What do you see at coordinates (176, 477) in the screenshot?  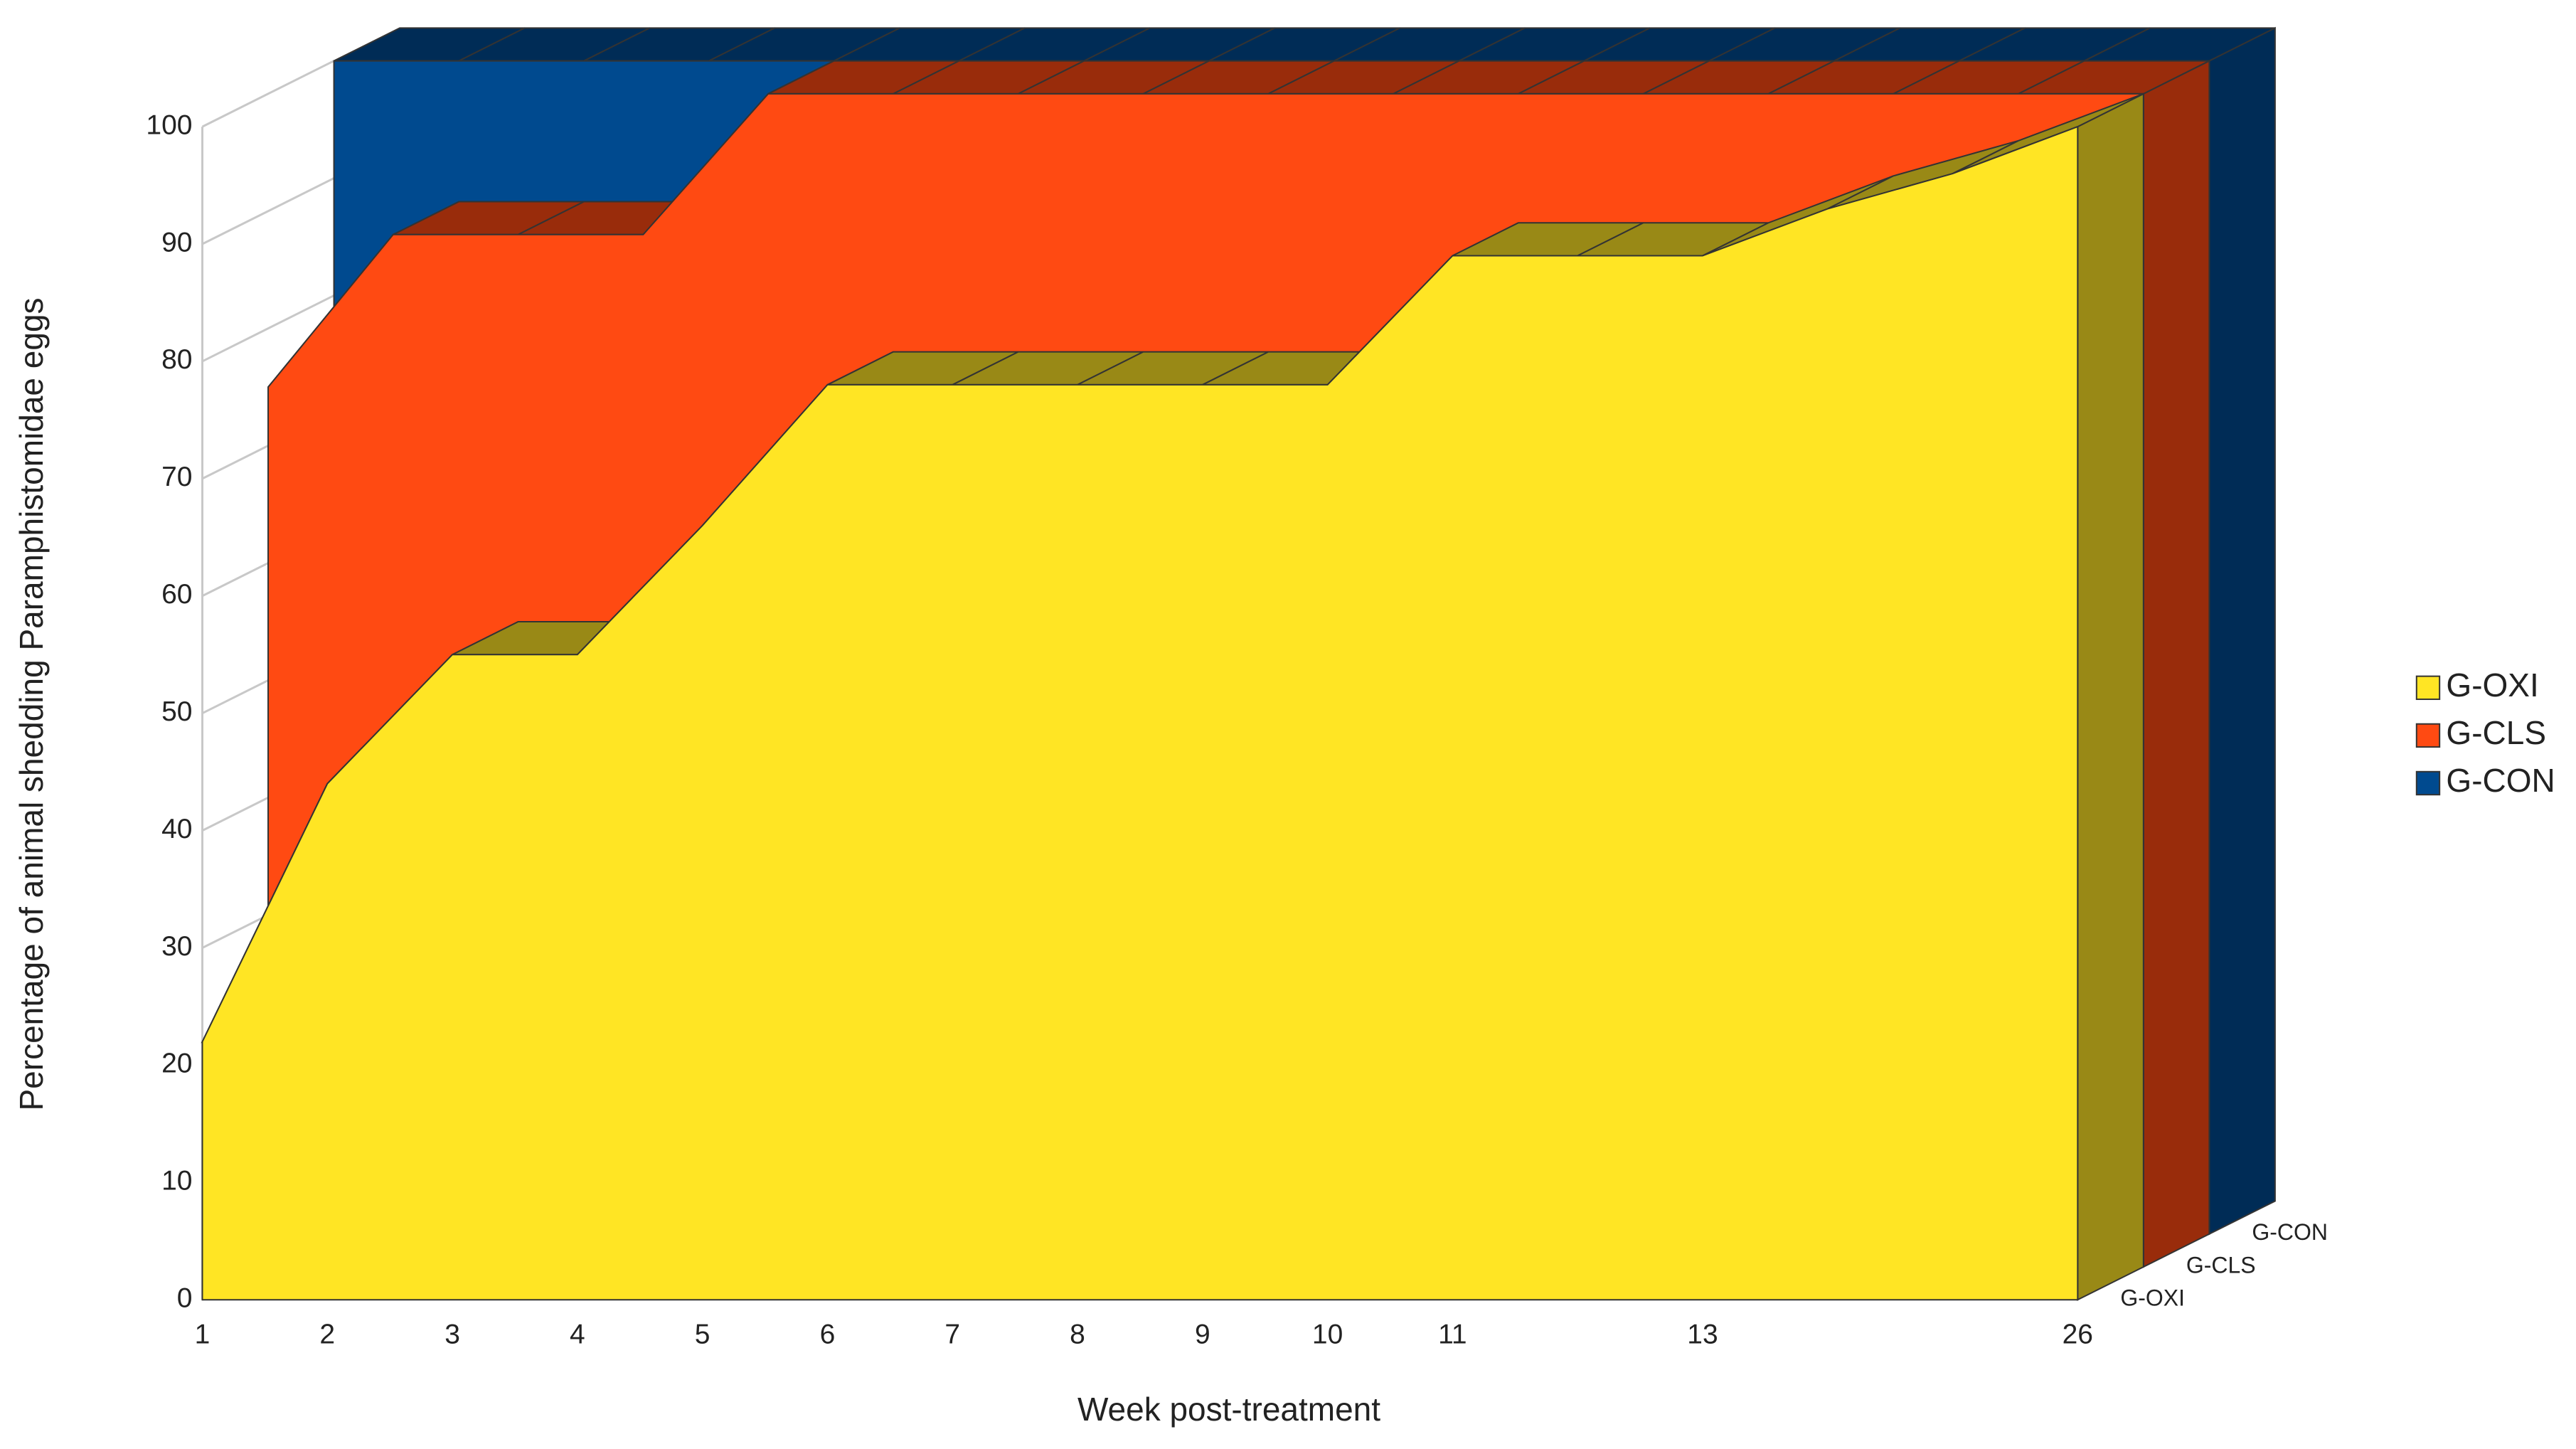 I see `y-tick-label: 70` at bounding box center [176, 477].